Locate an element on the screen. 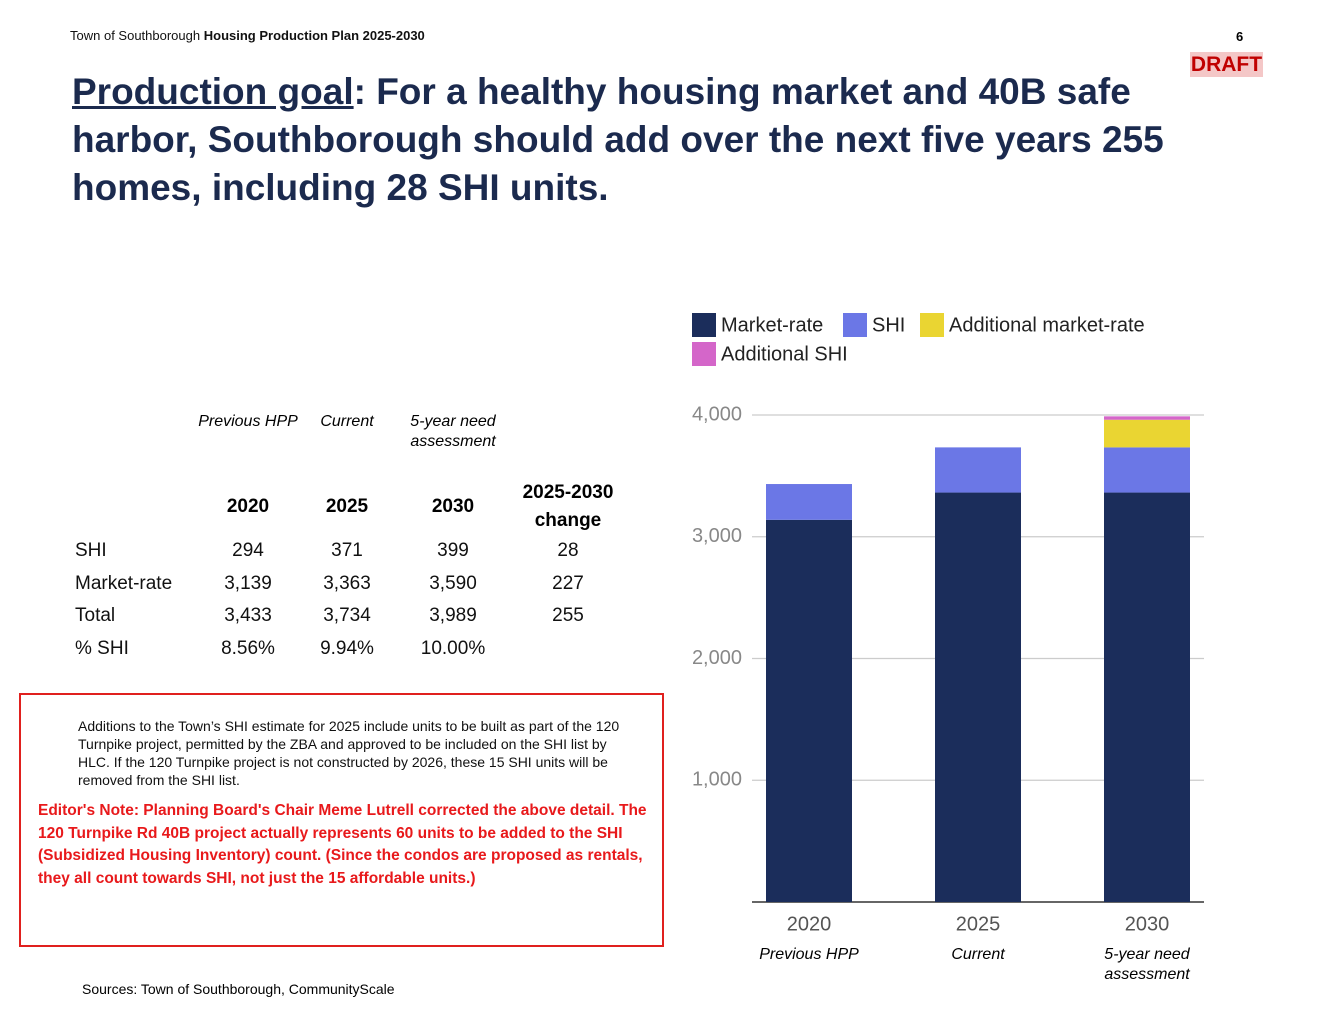 The height and width of the screenshot is (1012, 1318). legend-label: SHI is located at coordinates (888, 325).